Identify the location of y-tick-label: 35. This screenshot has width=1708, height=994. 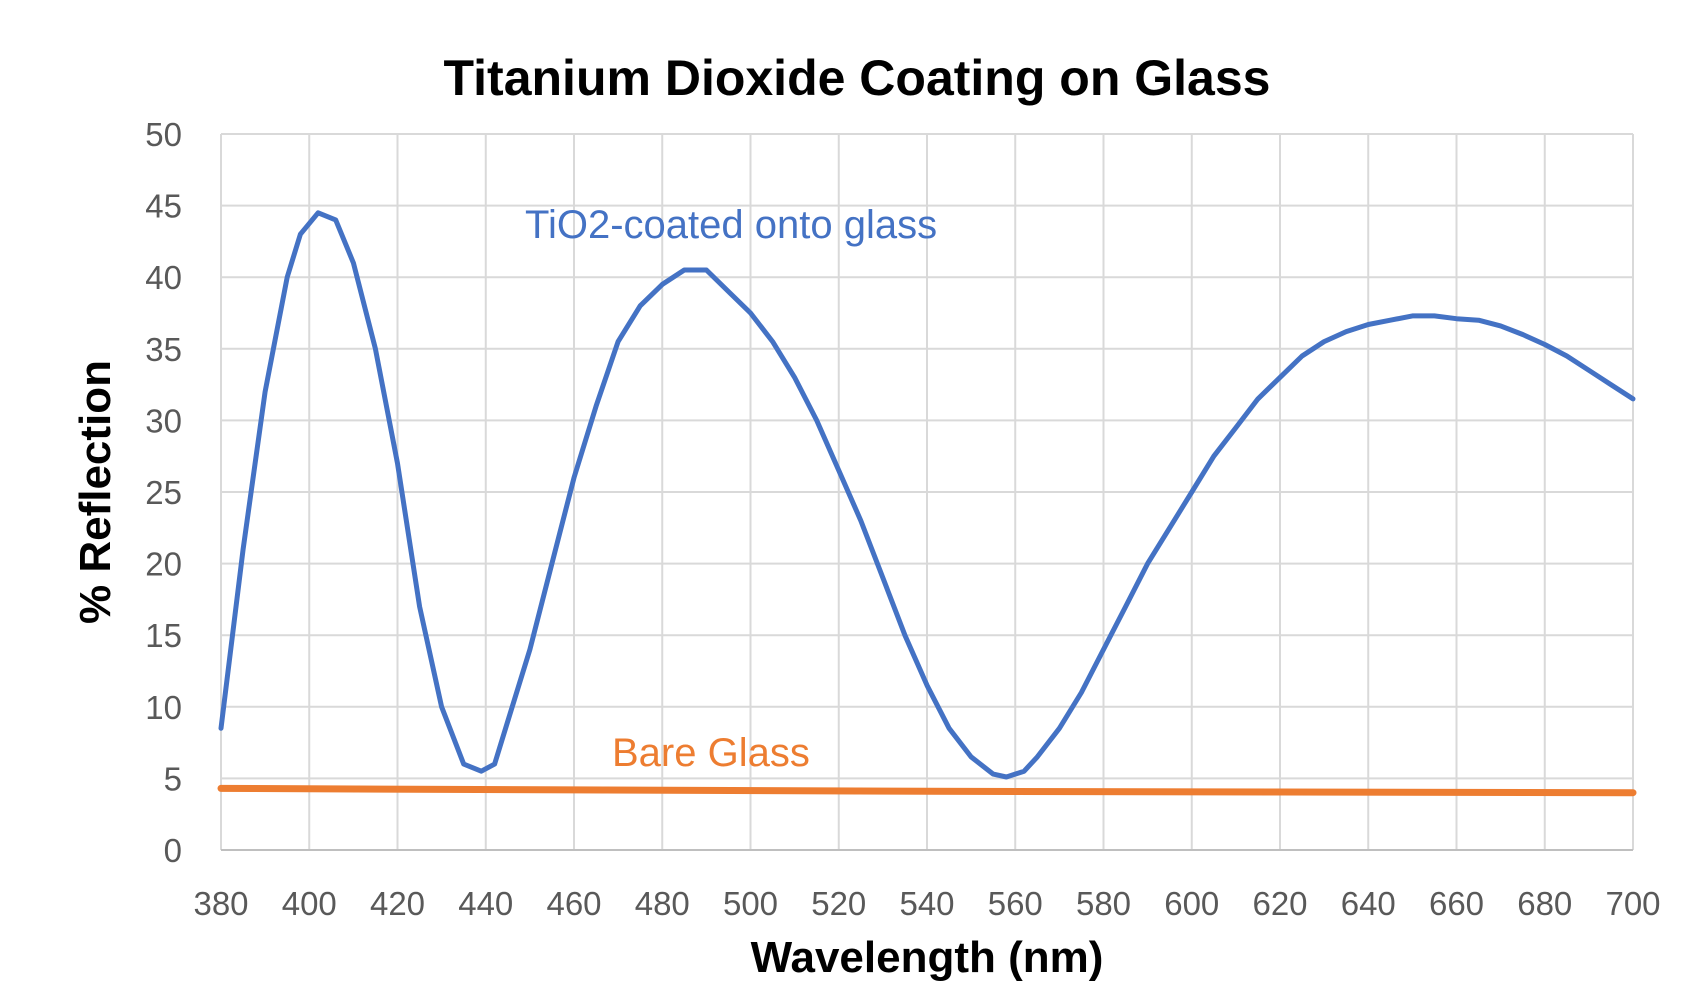
(163, 349).